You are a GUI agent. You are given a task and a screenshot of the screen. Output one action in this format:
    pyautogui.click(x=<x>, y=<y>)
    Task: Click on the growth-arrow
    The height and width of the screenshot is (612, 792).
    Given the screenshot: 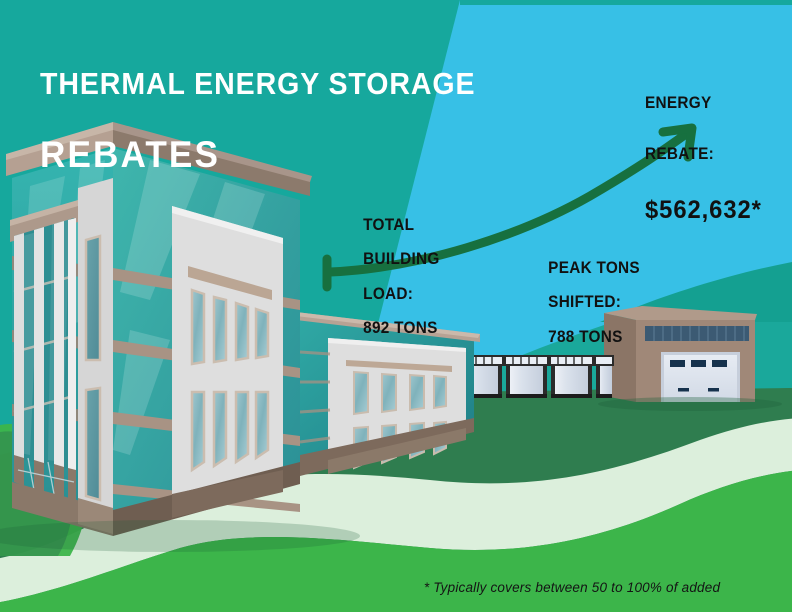 What is the action you would take?
    pyautogui.click(x=509, y=207)
    